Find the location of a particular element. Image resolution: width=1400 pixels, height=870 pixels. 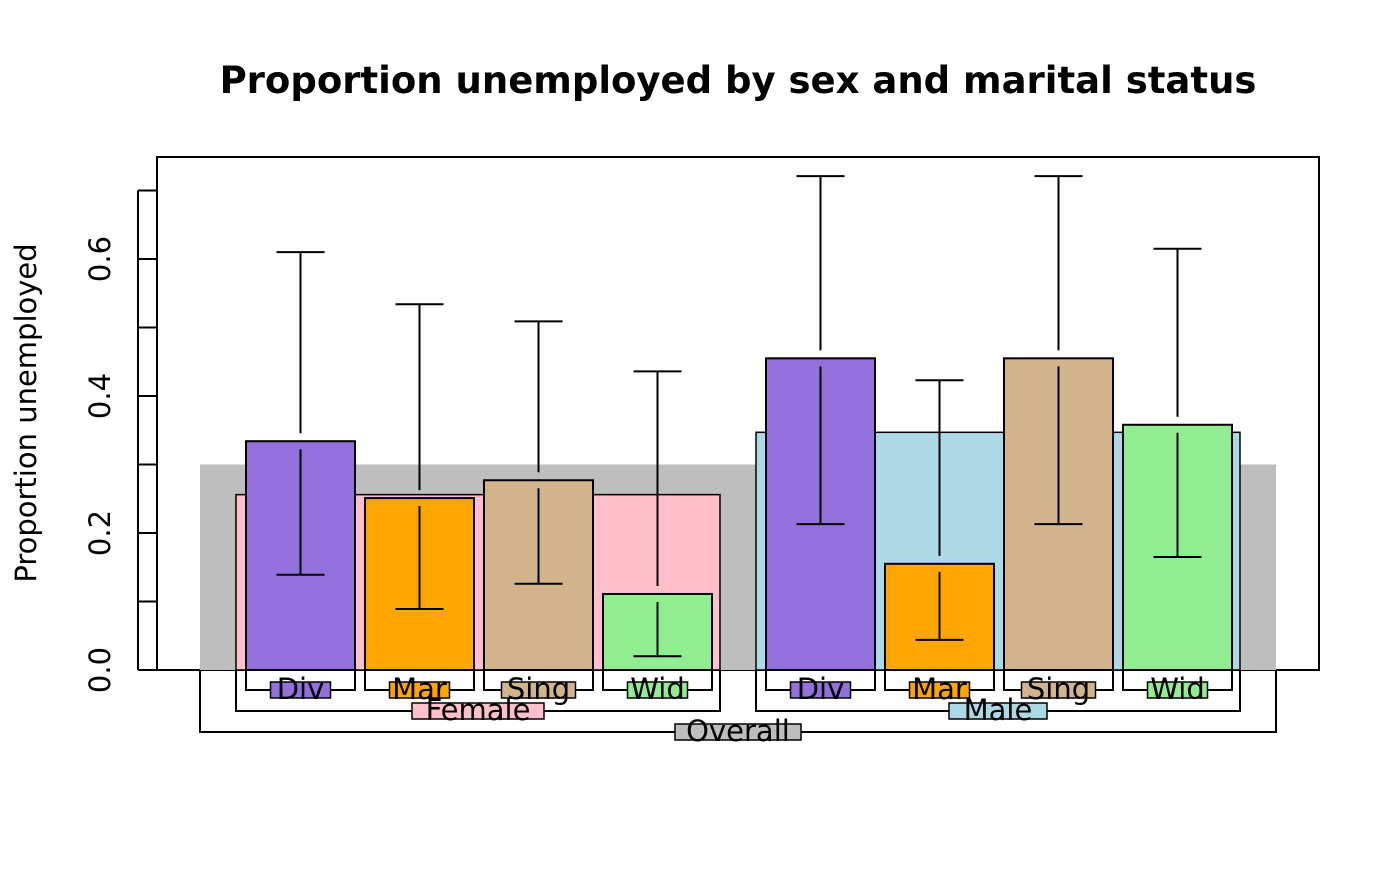

group-male-bar-div-label: Div is located at coordinates (821, 689).